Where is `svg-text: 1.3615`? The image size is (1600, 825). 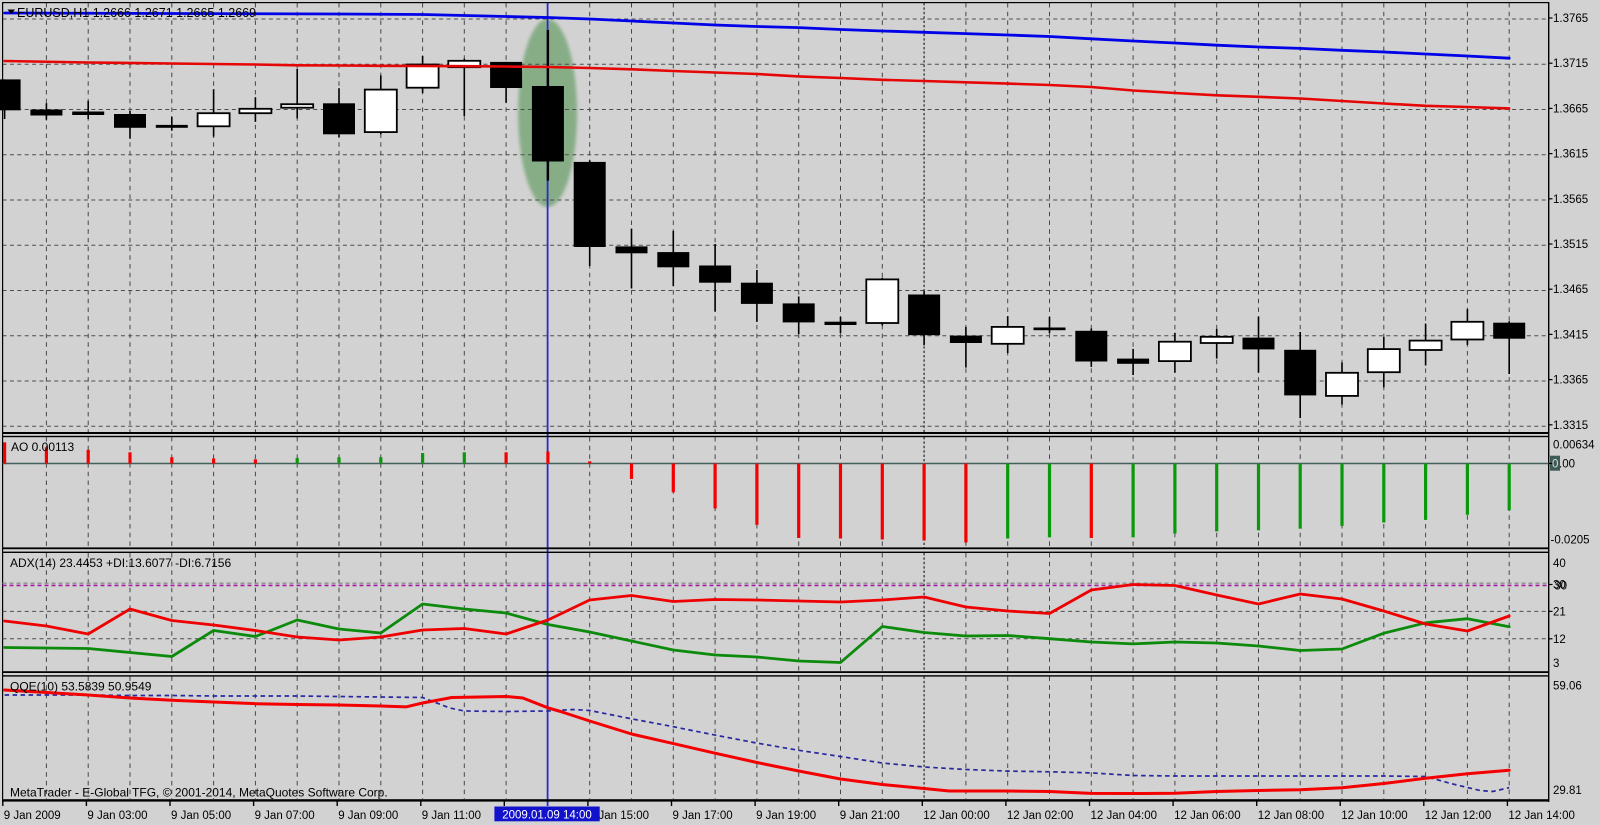
svg-text: 1.3615 is located at coordinates (1570, 155).